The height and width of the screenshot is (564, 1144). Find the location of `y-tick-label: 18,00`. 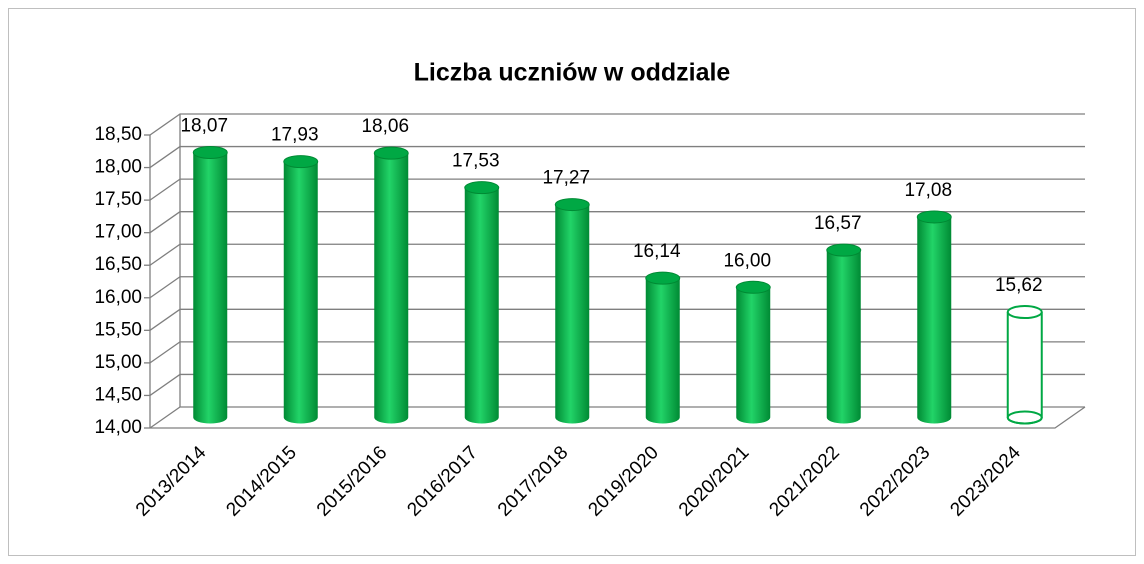

y-tick-label: 18,00 is located at coordinates (118, 167).